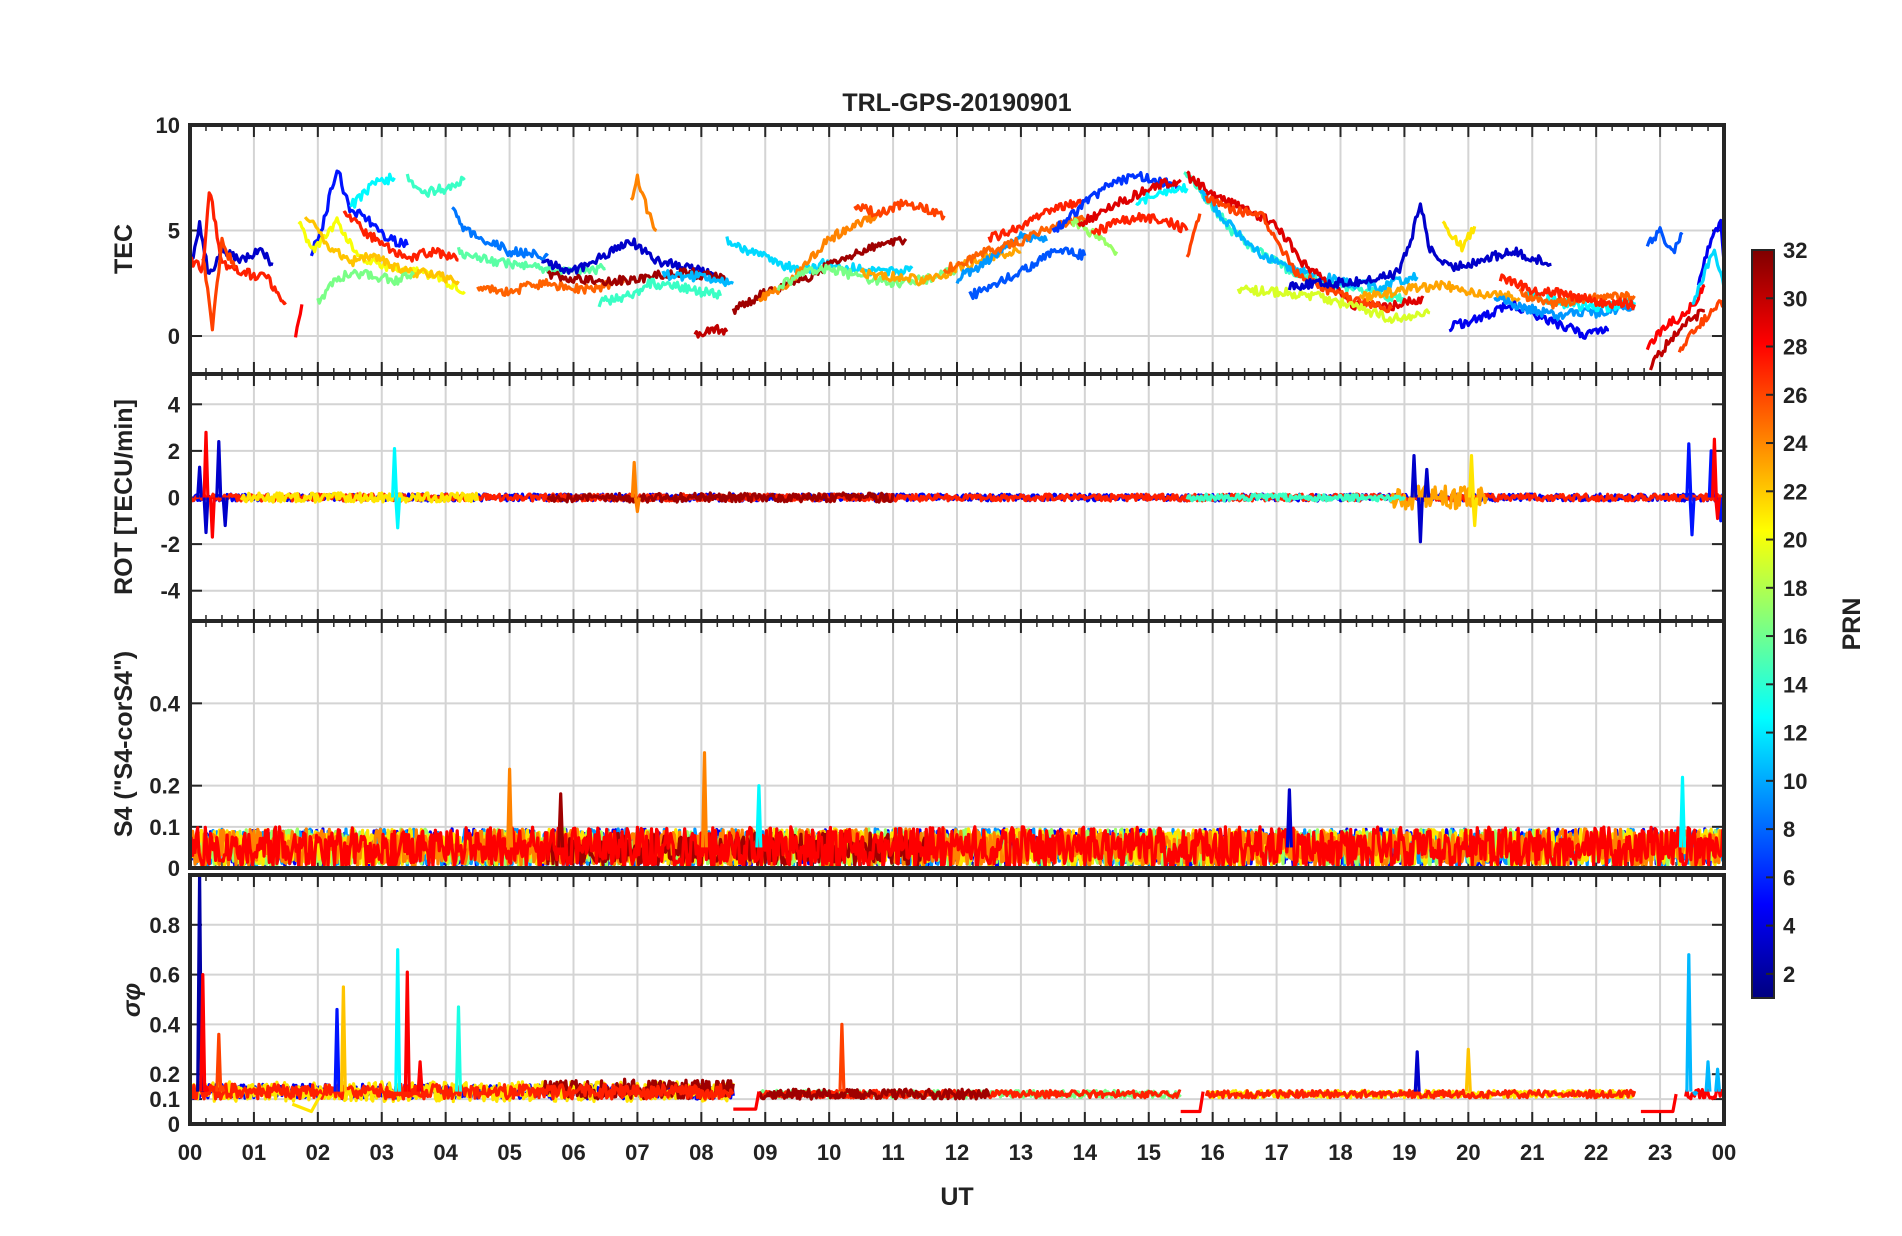 The height and width of the screenshot is (1236, 1902). I want to click on colorbar-label: PRN, so click(1852, 624).